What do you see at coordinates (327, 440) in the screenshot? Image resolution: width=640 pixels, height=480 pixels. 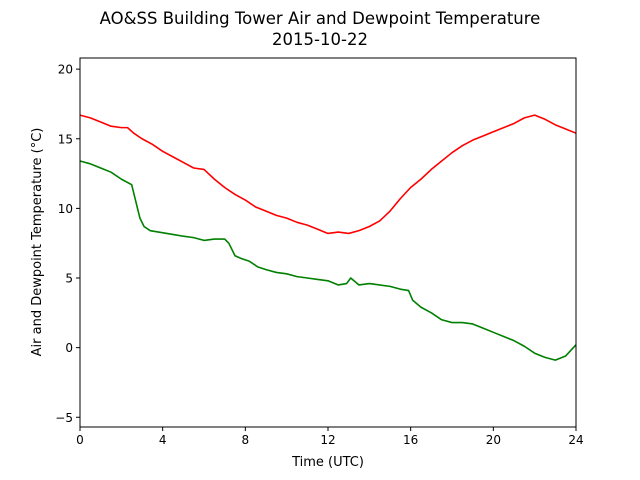 I see `x-tick-label: 12` at bounding box center [327, 440].